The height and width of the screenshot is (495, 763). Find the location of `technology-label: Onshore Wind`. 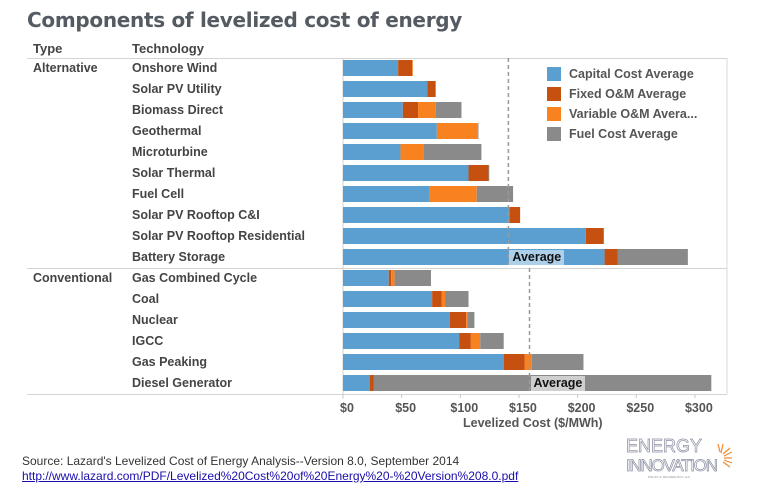

technology-label: Onshore Wind is located at coordinates (175, 68).